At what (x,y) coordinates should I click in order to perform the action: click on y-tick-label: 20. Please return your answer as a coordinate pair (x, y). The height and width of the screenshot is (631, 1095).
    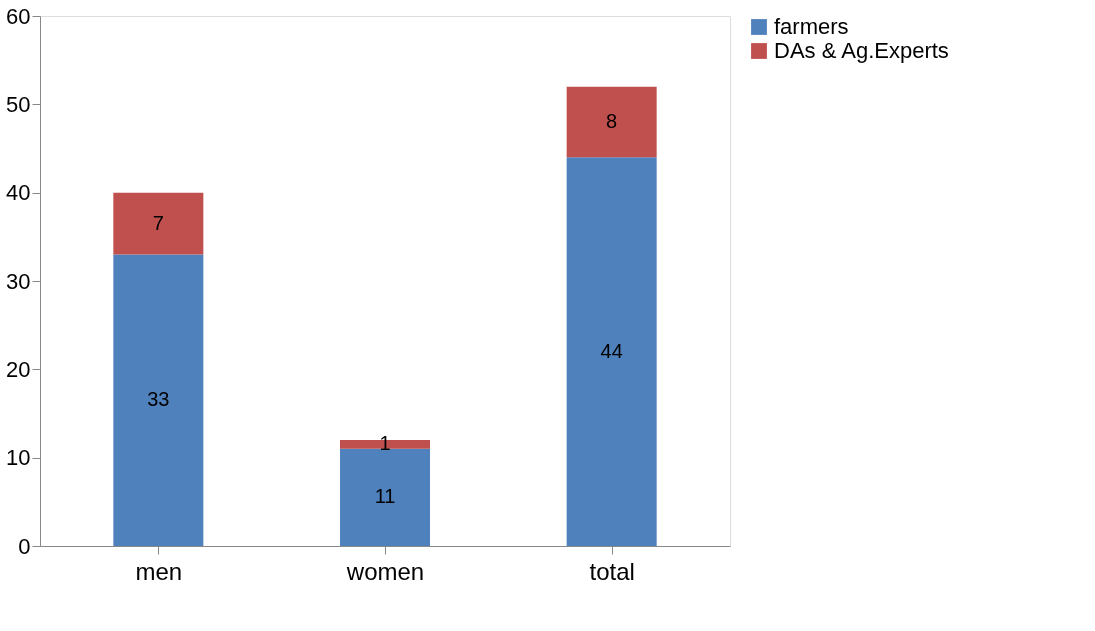
    Looking at the image, I should click on (18, 369).